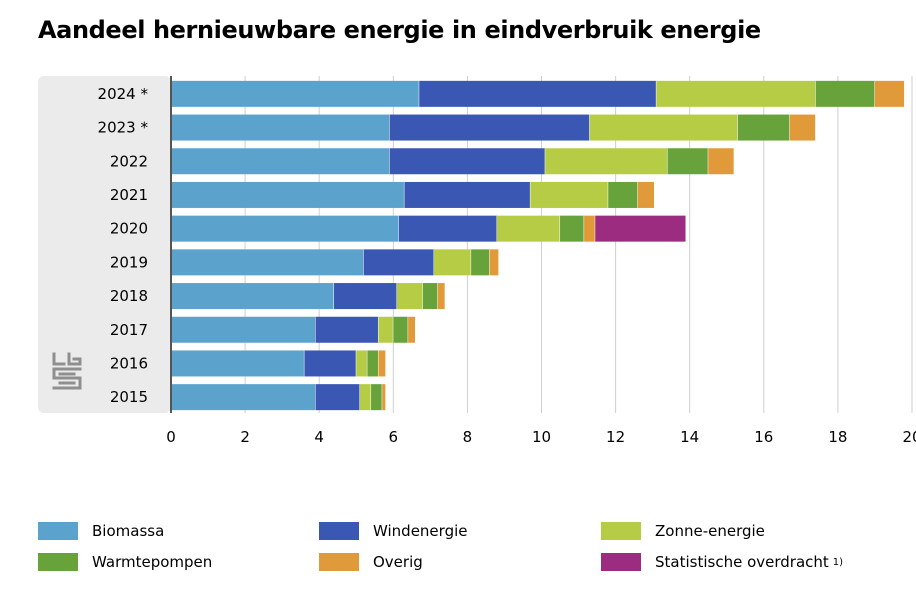  What do you see at coordinates (468, 437) in the screenshot?
I see `x-tick-label: 8` at bounding box center [468, 437].